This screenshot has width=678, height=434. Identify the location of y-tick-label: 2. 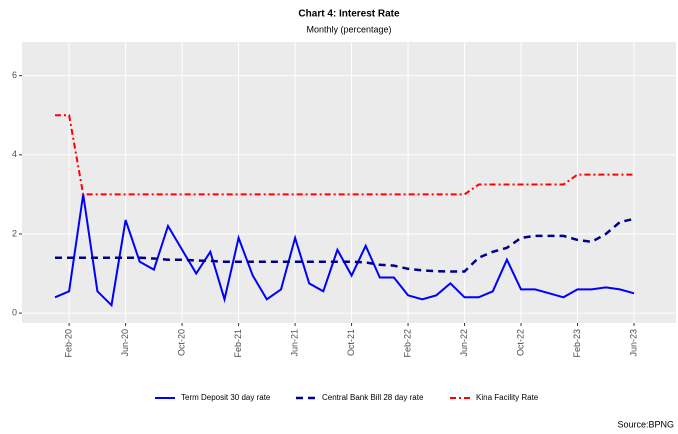
(14, 233).